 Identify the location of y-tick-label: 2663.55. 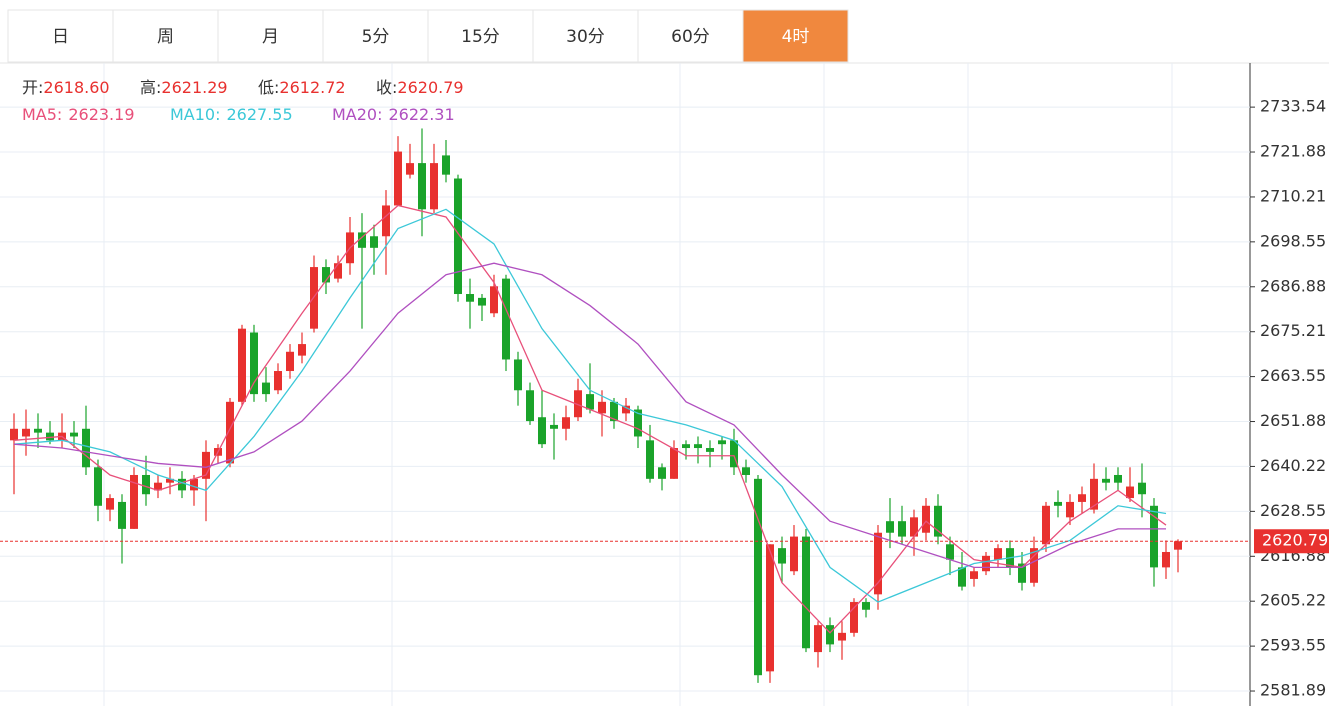
(1293, 375).